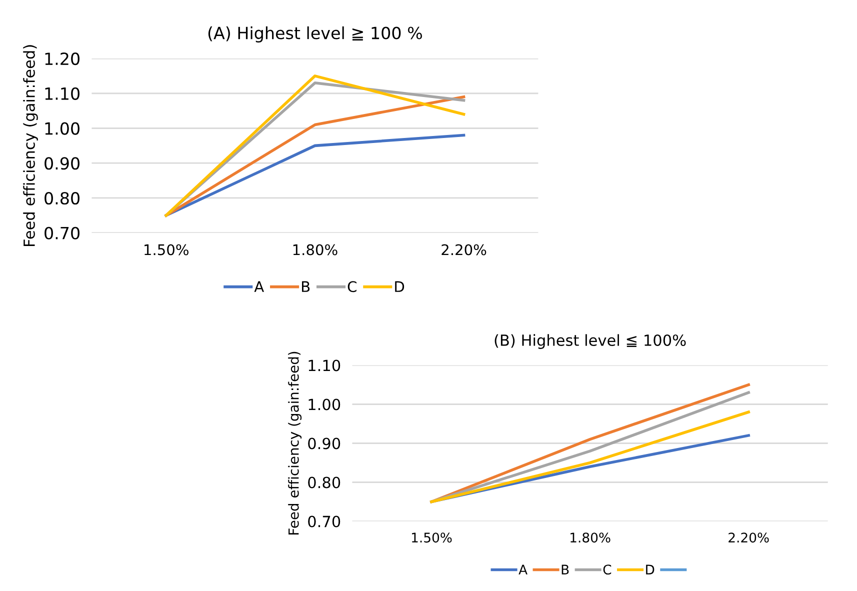 The width and height of the screenshot is (857, 591). What do you see at coordinates (315, 34) in the screenshot?
I see `chart-title: (A) Highest level ≧ 100 %` at bounding box center [315, 34].